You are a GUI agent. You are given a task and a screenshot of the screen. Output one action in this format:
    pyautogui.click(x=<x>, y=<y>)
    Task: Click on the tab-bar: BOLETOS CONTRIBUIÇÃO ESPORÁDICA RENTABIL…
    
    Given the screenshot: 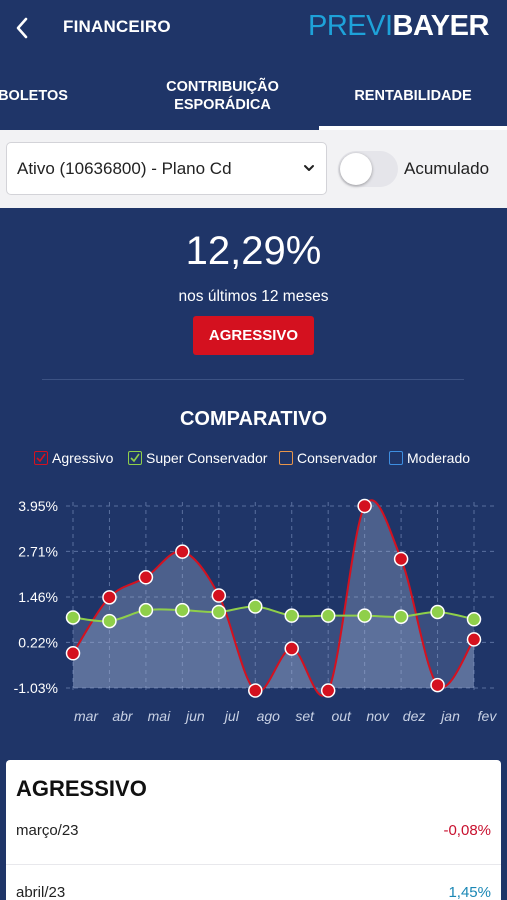 What is the action you would take?
    pyautogui.click(x=253, y=96)
    